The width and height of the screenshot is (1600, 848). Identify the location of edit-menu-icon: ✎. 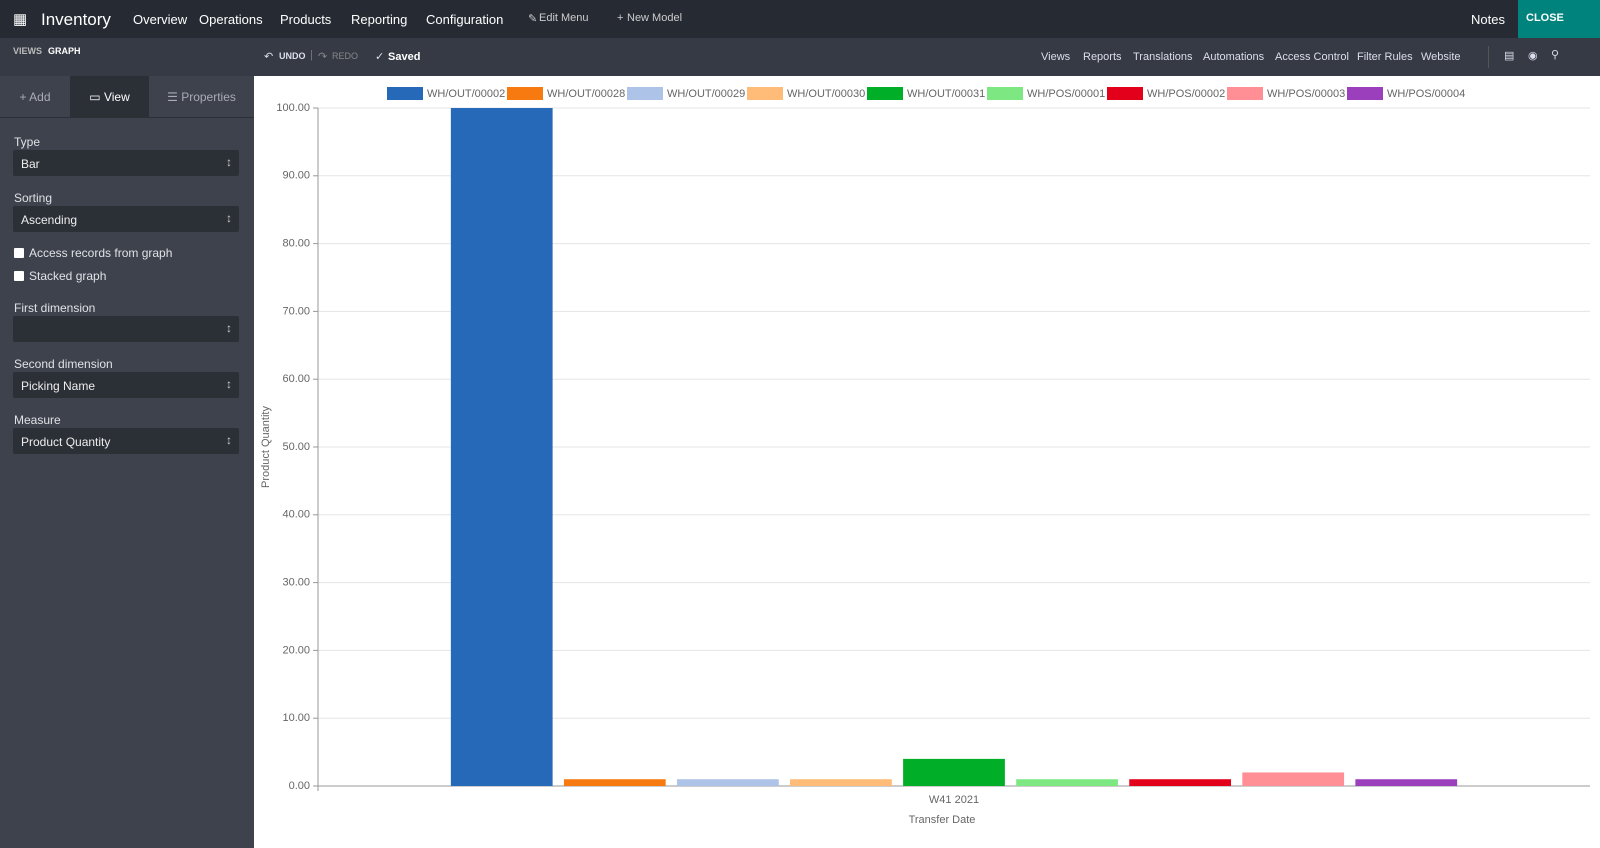
(533, 19).